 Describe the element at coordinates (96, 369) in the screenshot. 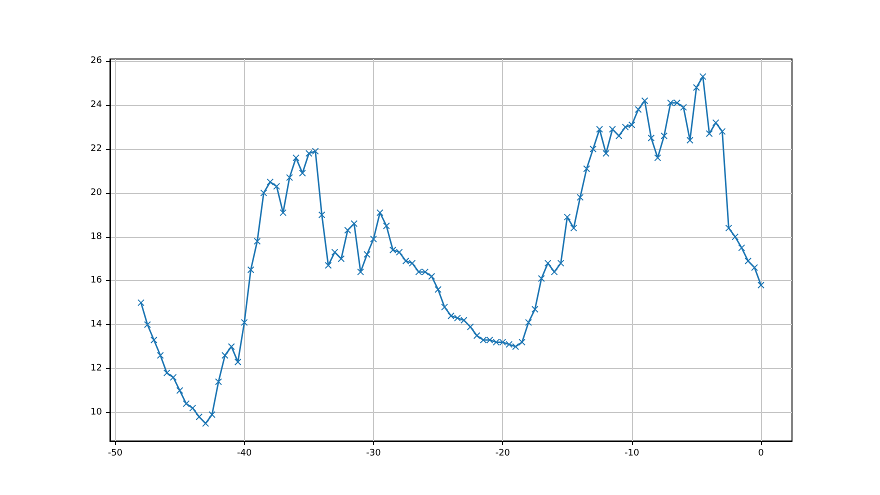

I see `y-tick-label: 12` at that location.